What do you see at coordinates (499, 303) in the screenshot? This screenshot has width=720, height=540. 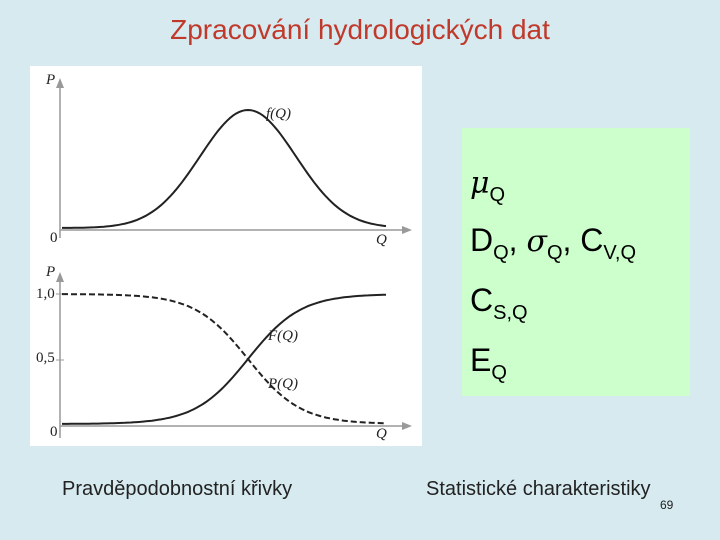 I see `stat-skewness: CS,Q` at bounding box center [499, 303].